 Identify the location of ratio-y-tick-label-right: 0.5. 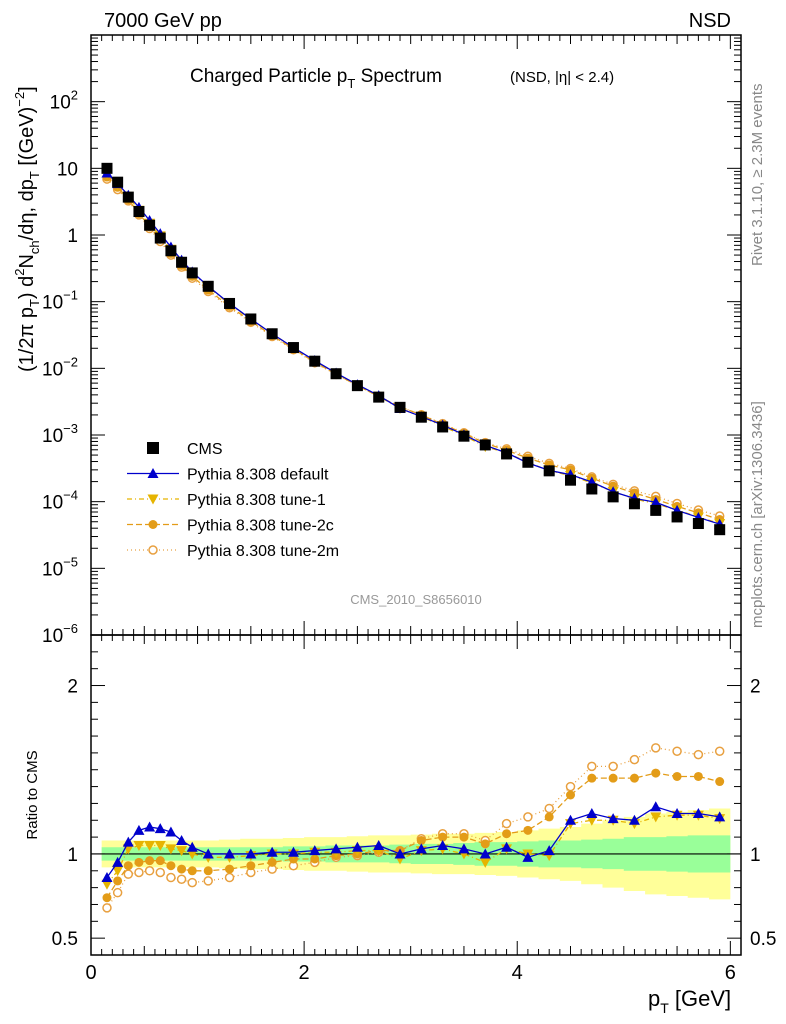
(763, 939).